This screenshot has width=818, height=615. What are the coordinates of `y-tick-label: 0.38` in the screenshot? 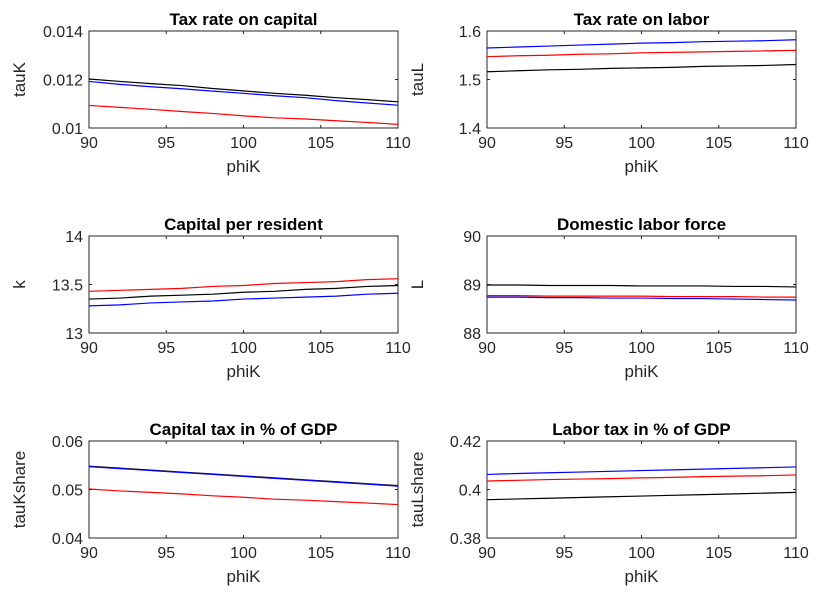 It's located at (465, 539).